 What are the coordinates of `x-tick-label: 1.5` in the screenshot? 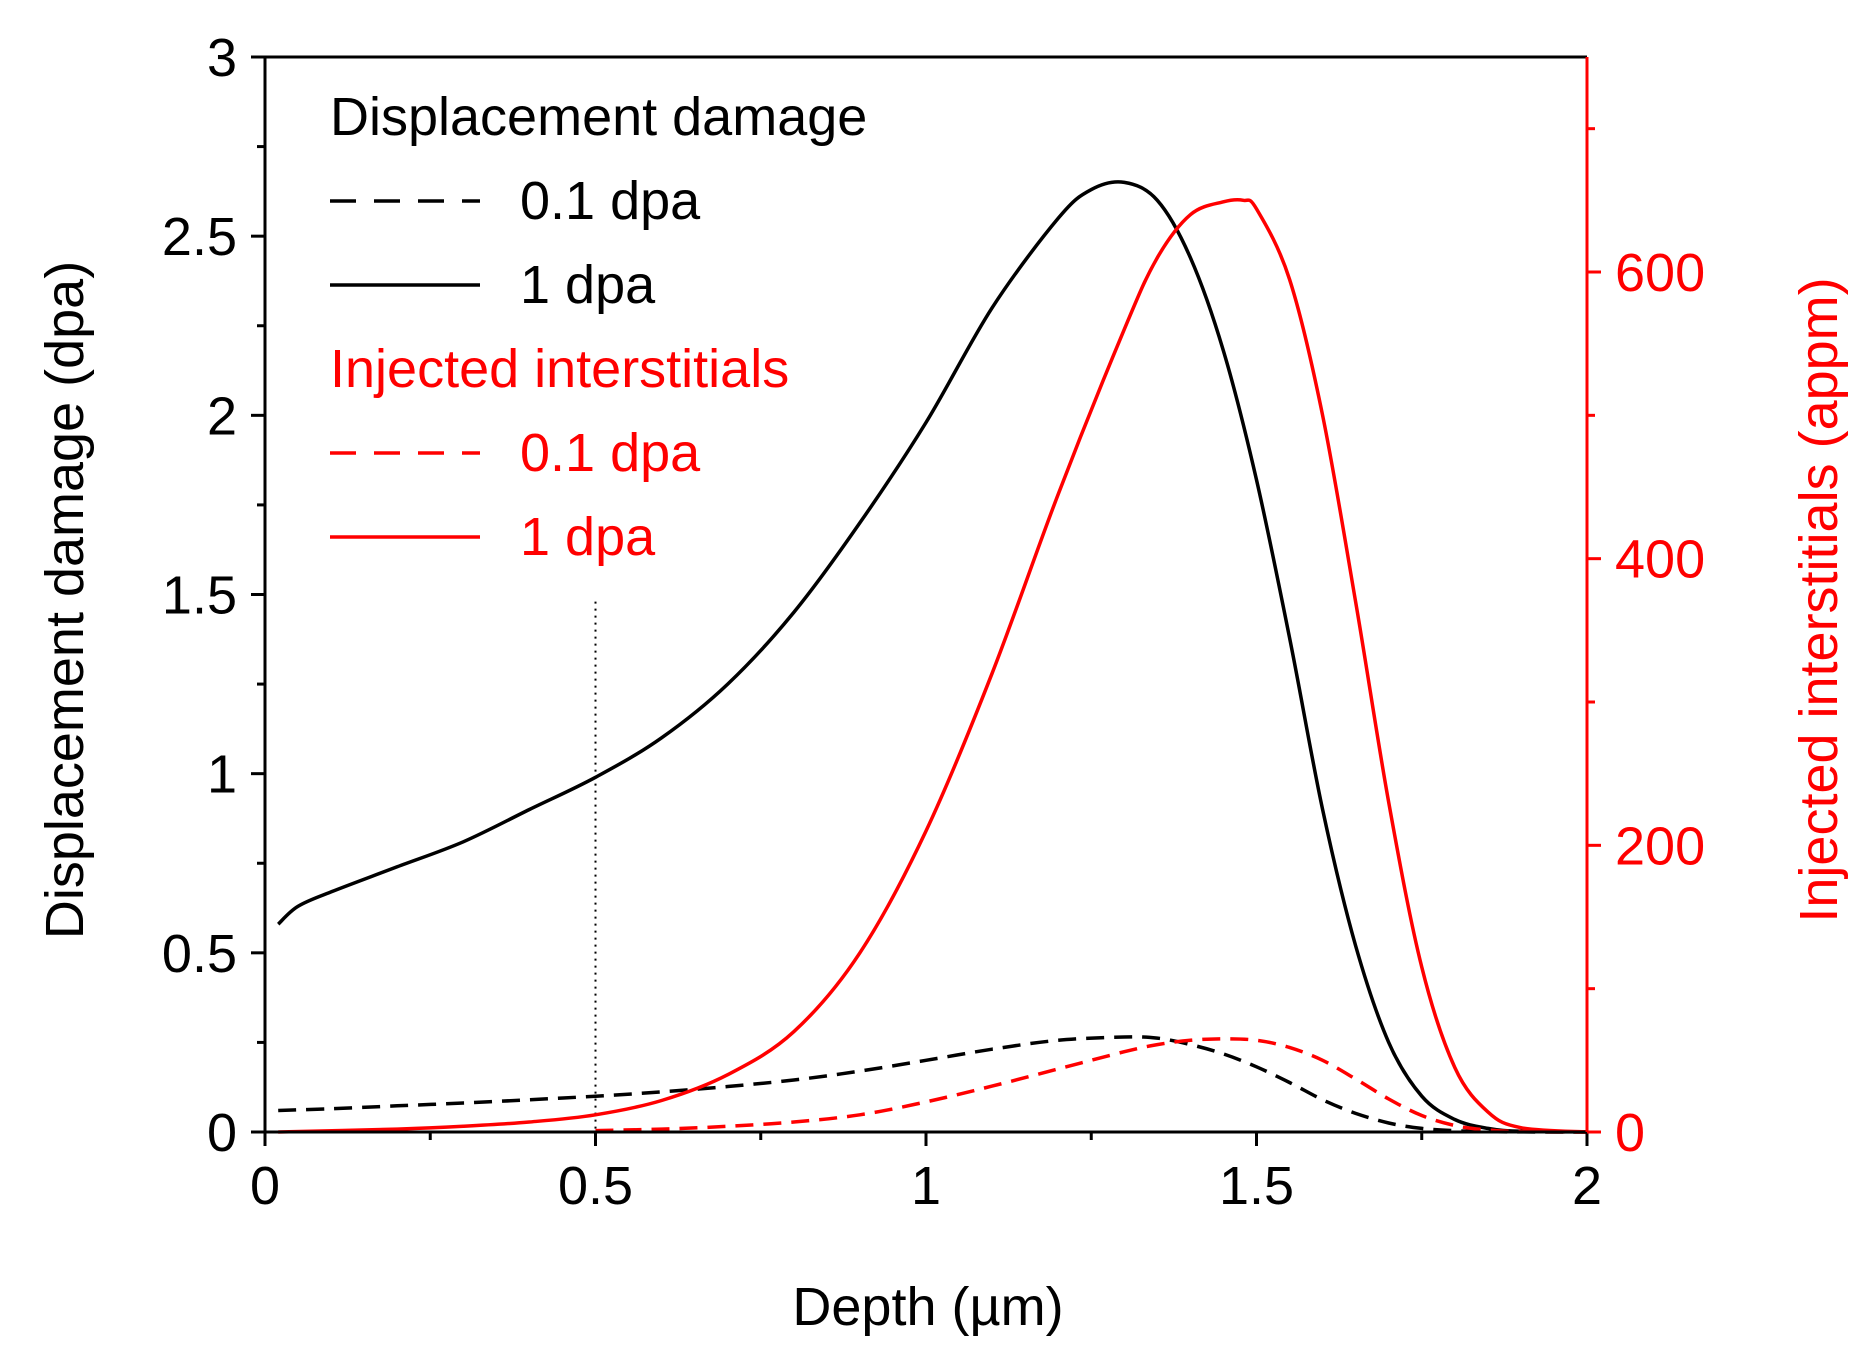 It's located at (1256, 1186).